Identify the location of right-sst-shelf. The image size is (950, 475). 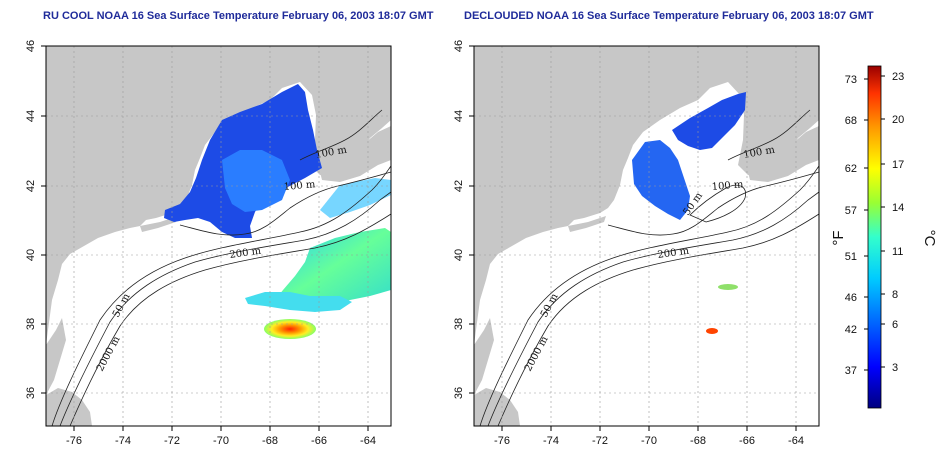
(661, 180).